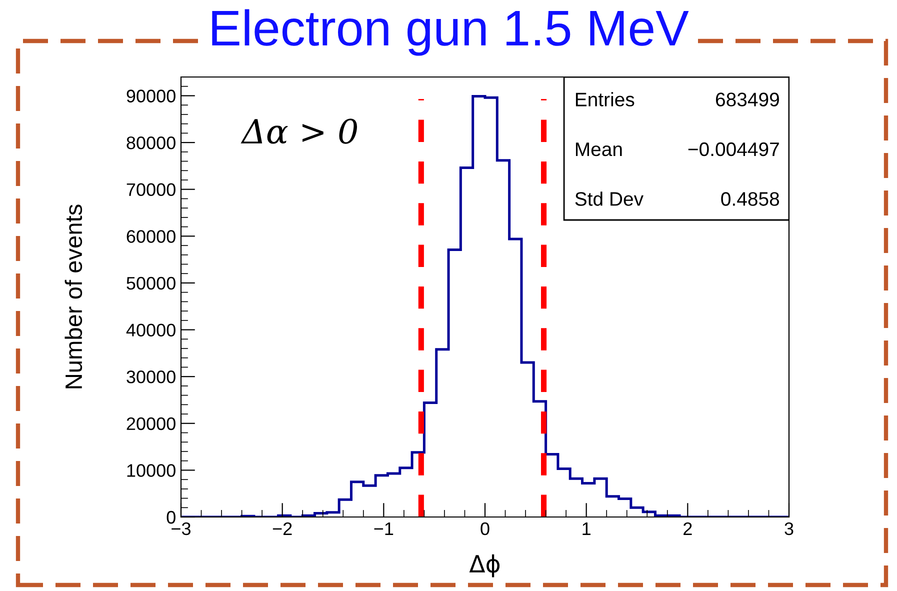 The image size is (897, 591). Describe the element at coordinates (747, 99) in the screenshot. I see `annotation: 683499` at that location.